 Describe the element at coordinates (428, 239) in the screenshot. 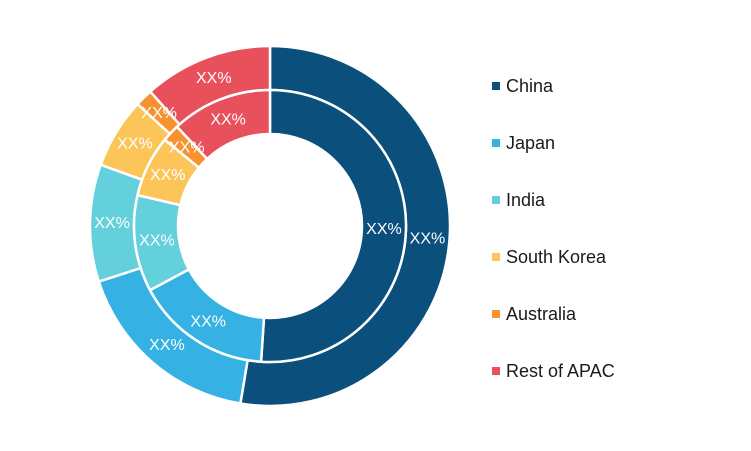

I see `outer-label-china: XX%` at that location.